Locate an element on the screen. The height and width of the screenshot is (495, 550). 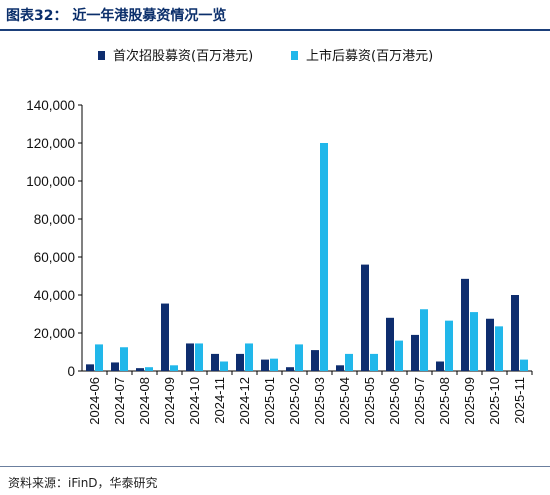
y-tick-label: 140,000 is located at coordinates (50, 105).